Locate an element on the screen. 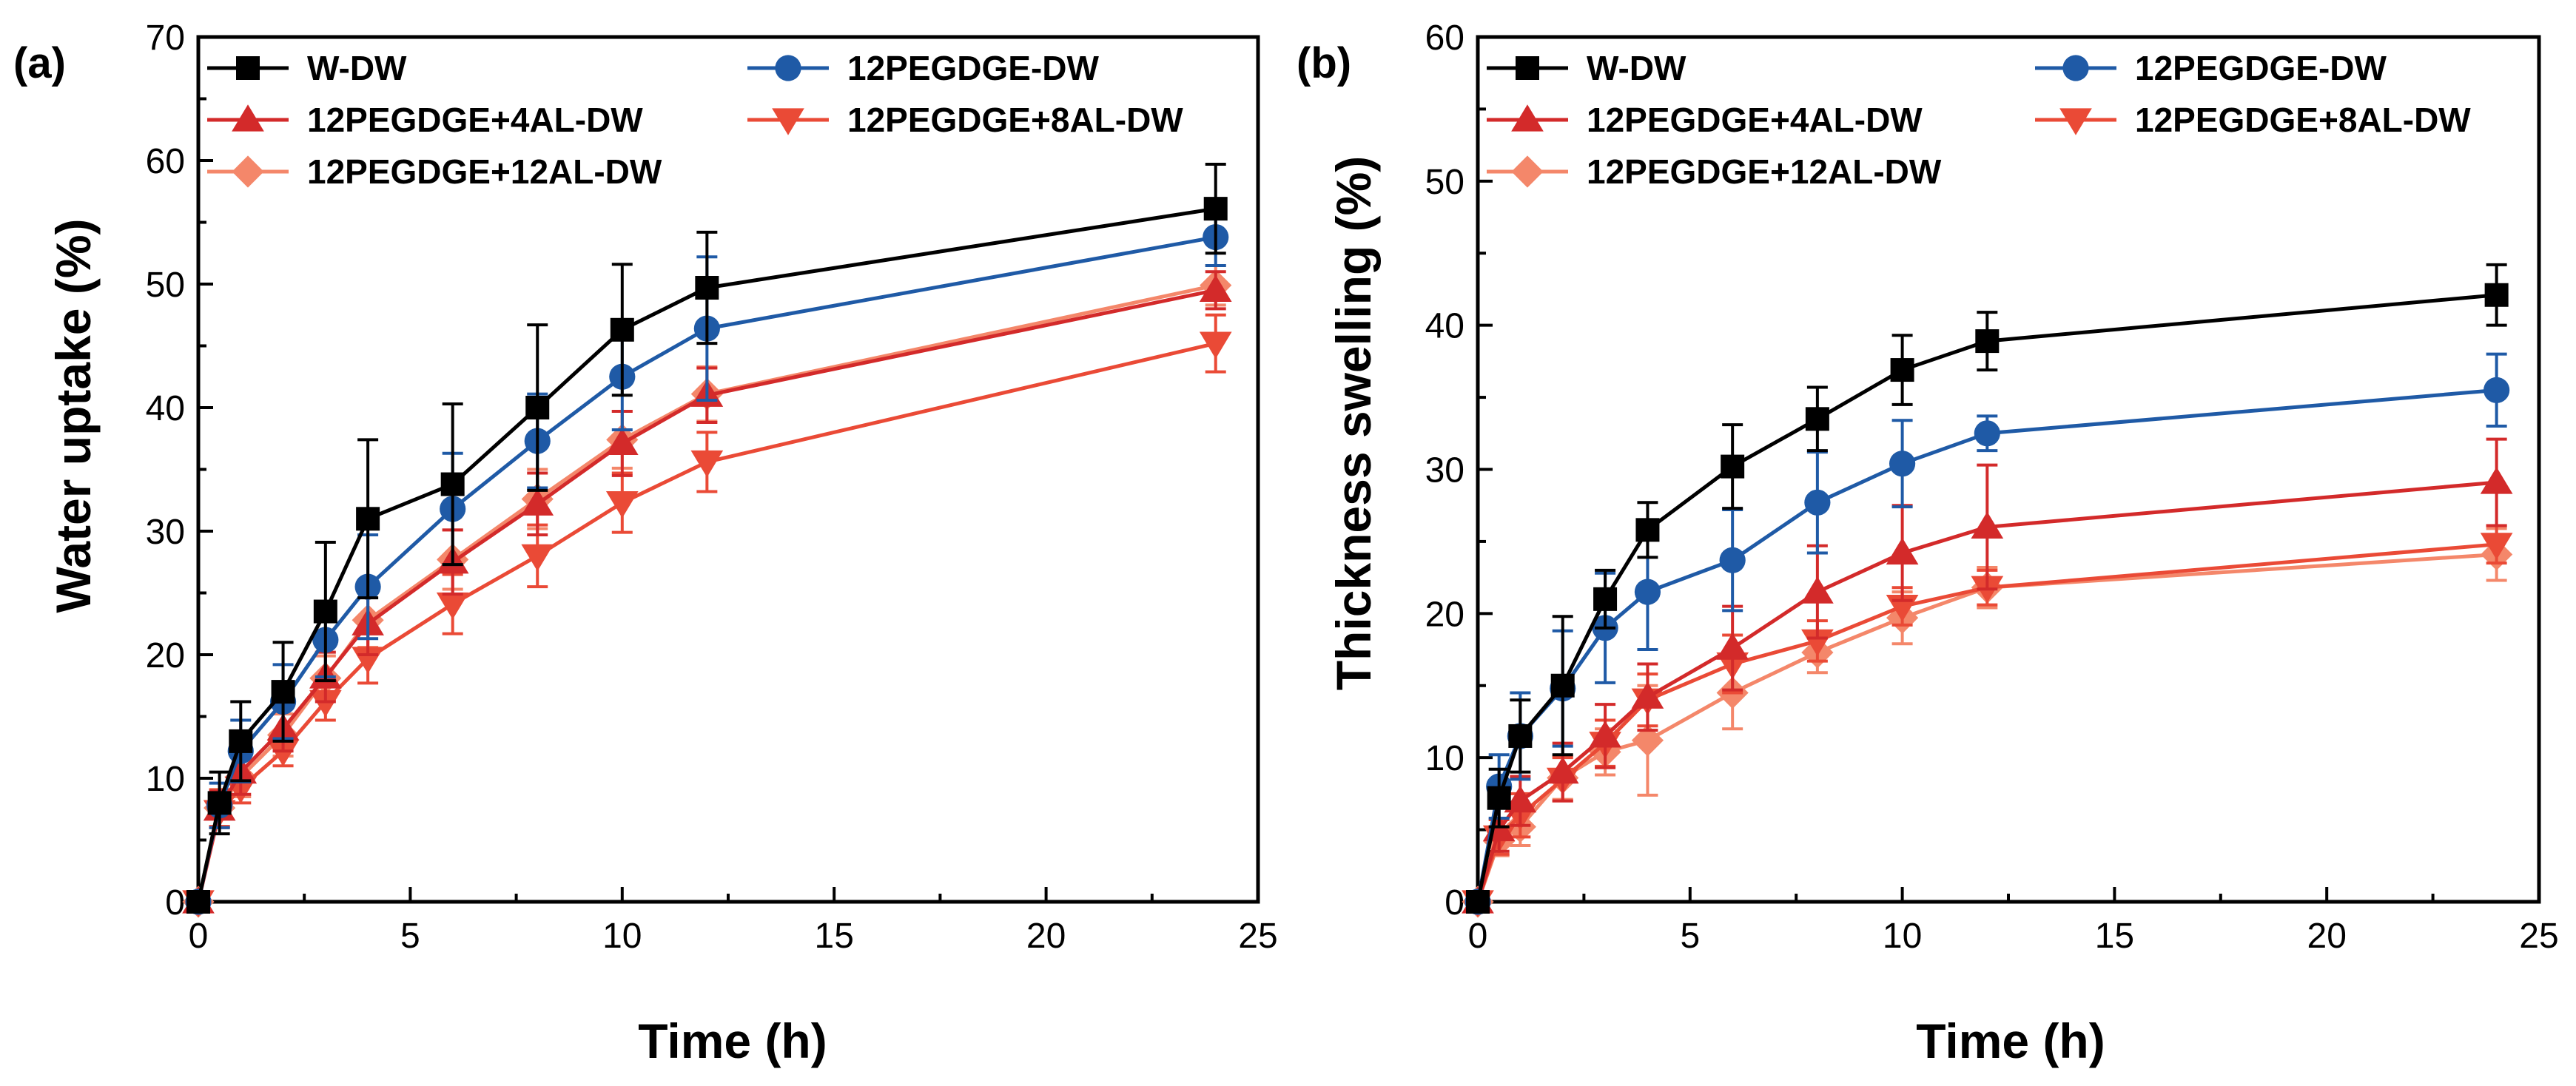 The width and height of the screenshot is (2576, 1086). y-tick-label: 70 is located at coordinates (165, 38).